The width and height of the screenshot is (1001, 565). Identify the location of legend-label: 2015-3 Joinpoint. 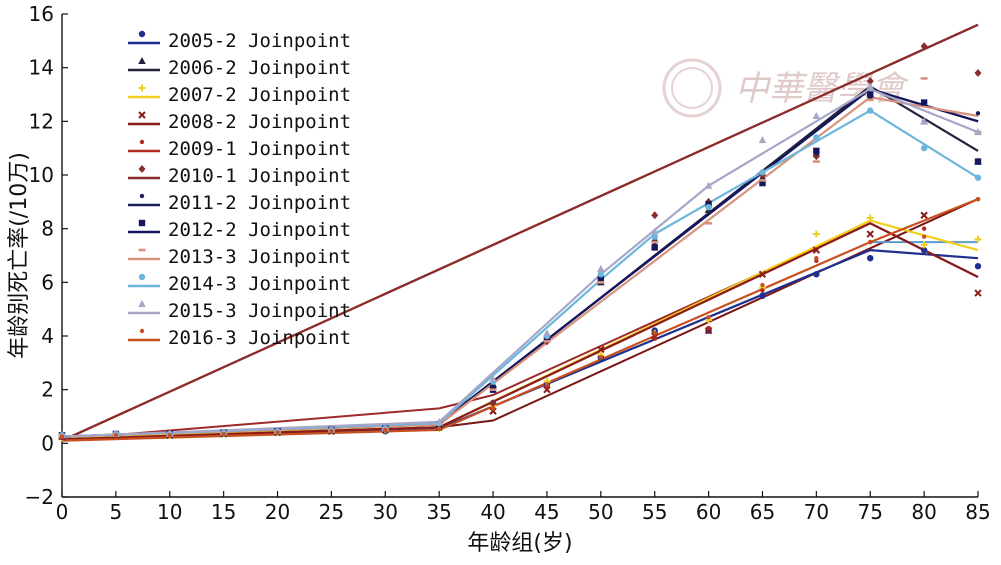
(259, 311).